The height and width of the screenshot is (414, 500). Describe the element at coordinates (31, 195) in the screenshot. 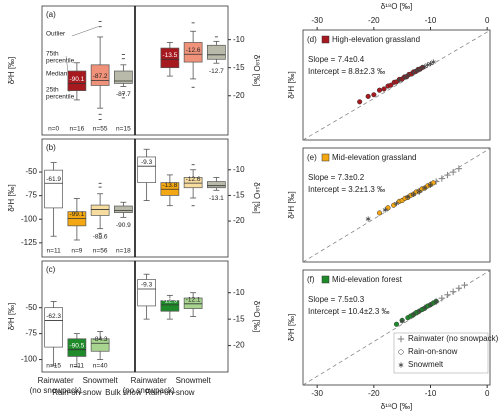

I see `y-tick-label: -75` at that location.